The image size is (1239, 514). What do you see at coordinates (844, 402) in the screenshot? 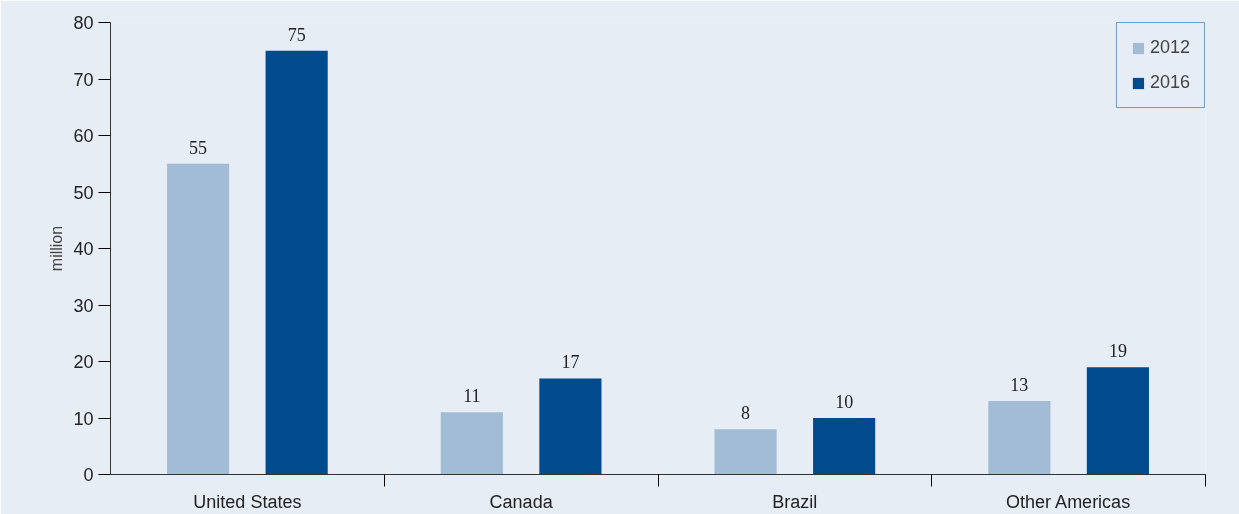
I see `data-label: 10` at bounding box center [844, 402].